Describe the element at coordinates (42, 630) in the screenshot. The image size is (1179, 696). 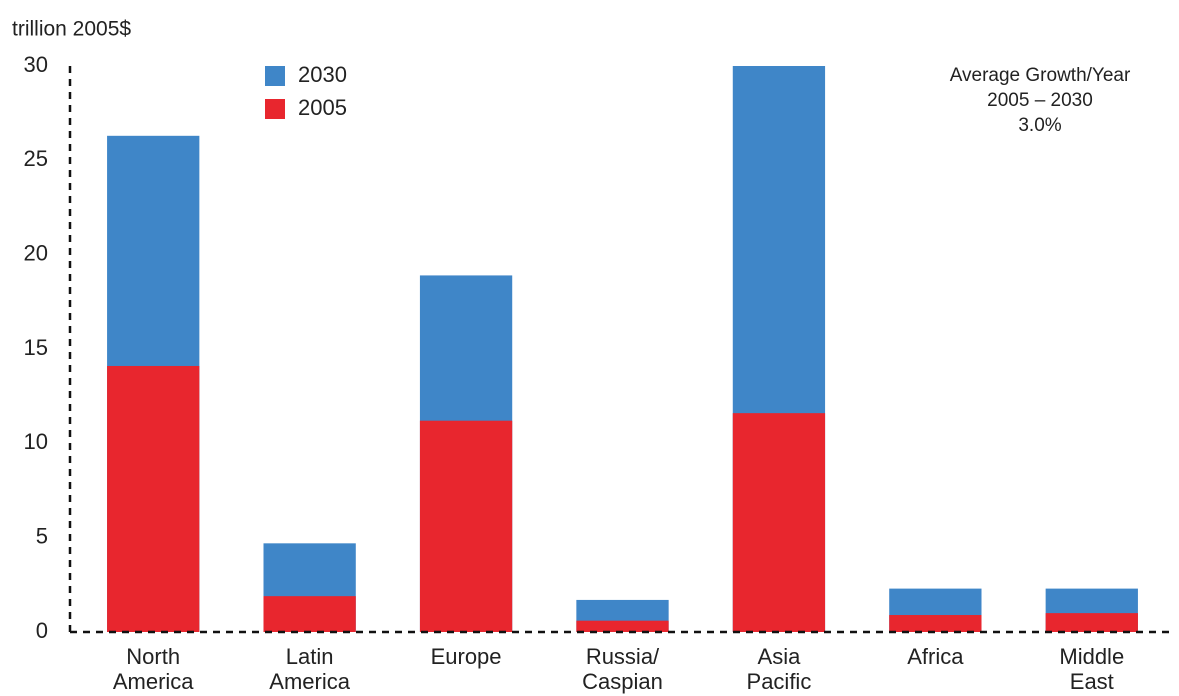
I see `y-tick-label: 0` at that location.